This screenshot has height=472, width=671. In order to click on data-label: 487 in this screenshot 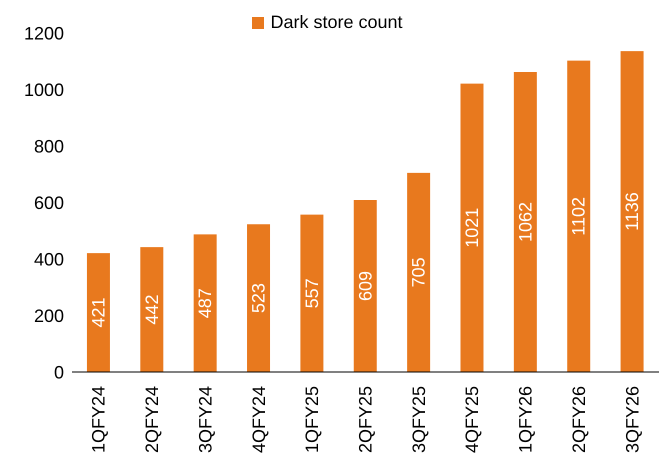, I will do `click(205, 303)`.